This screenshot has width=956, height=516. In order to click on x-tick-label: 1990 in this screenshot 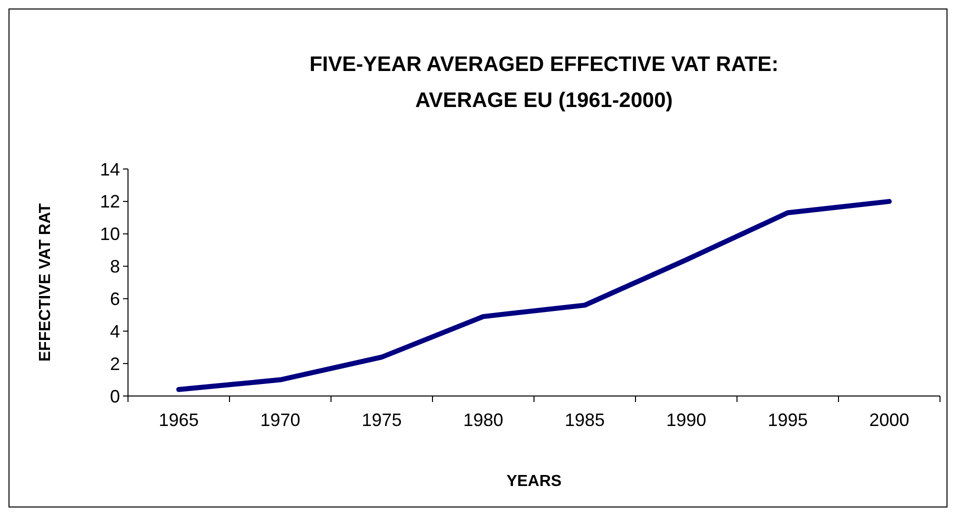, I will do `click(686, 420)`.